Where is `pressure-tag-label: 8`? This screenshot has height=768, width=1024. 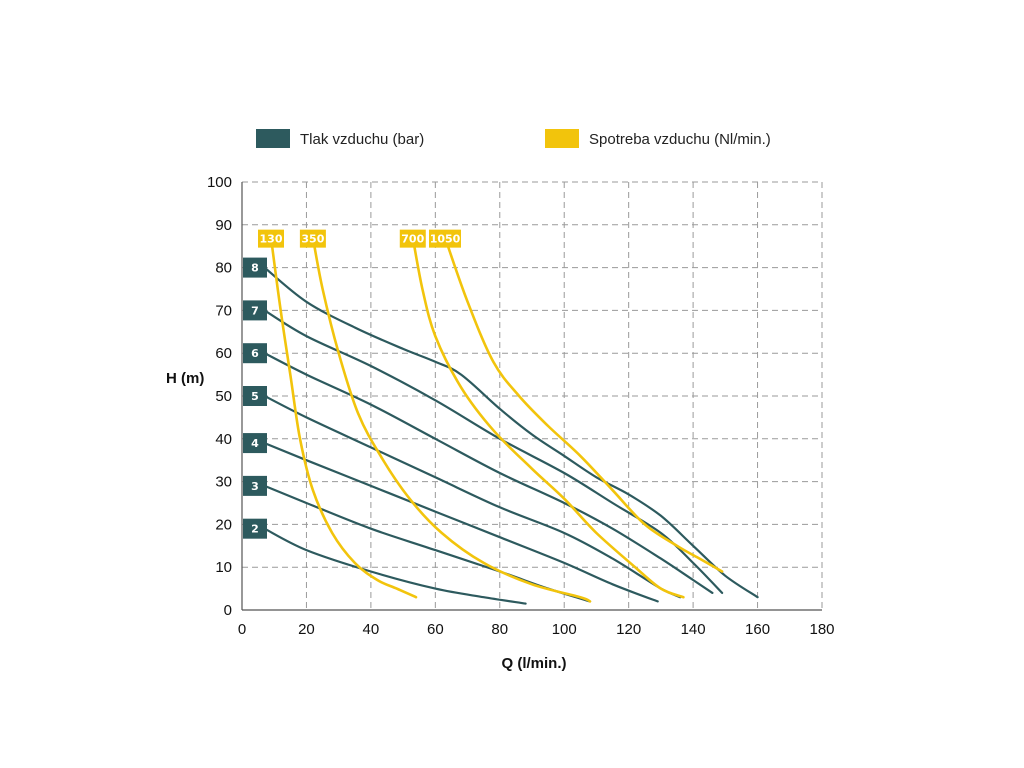 pressure-tag-label: 8 is located at coordinates (255, 268).